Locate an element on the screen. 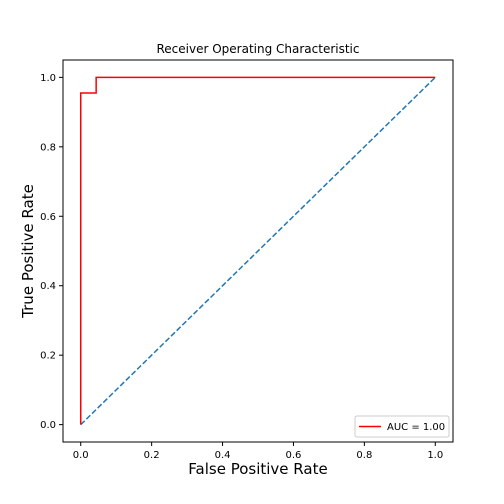 The image size is (504, 504). x-tick-label: 0.2 is located at coordinates (152, 455).